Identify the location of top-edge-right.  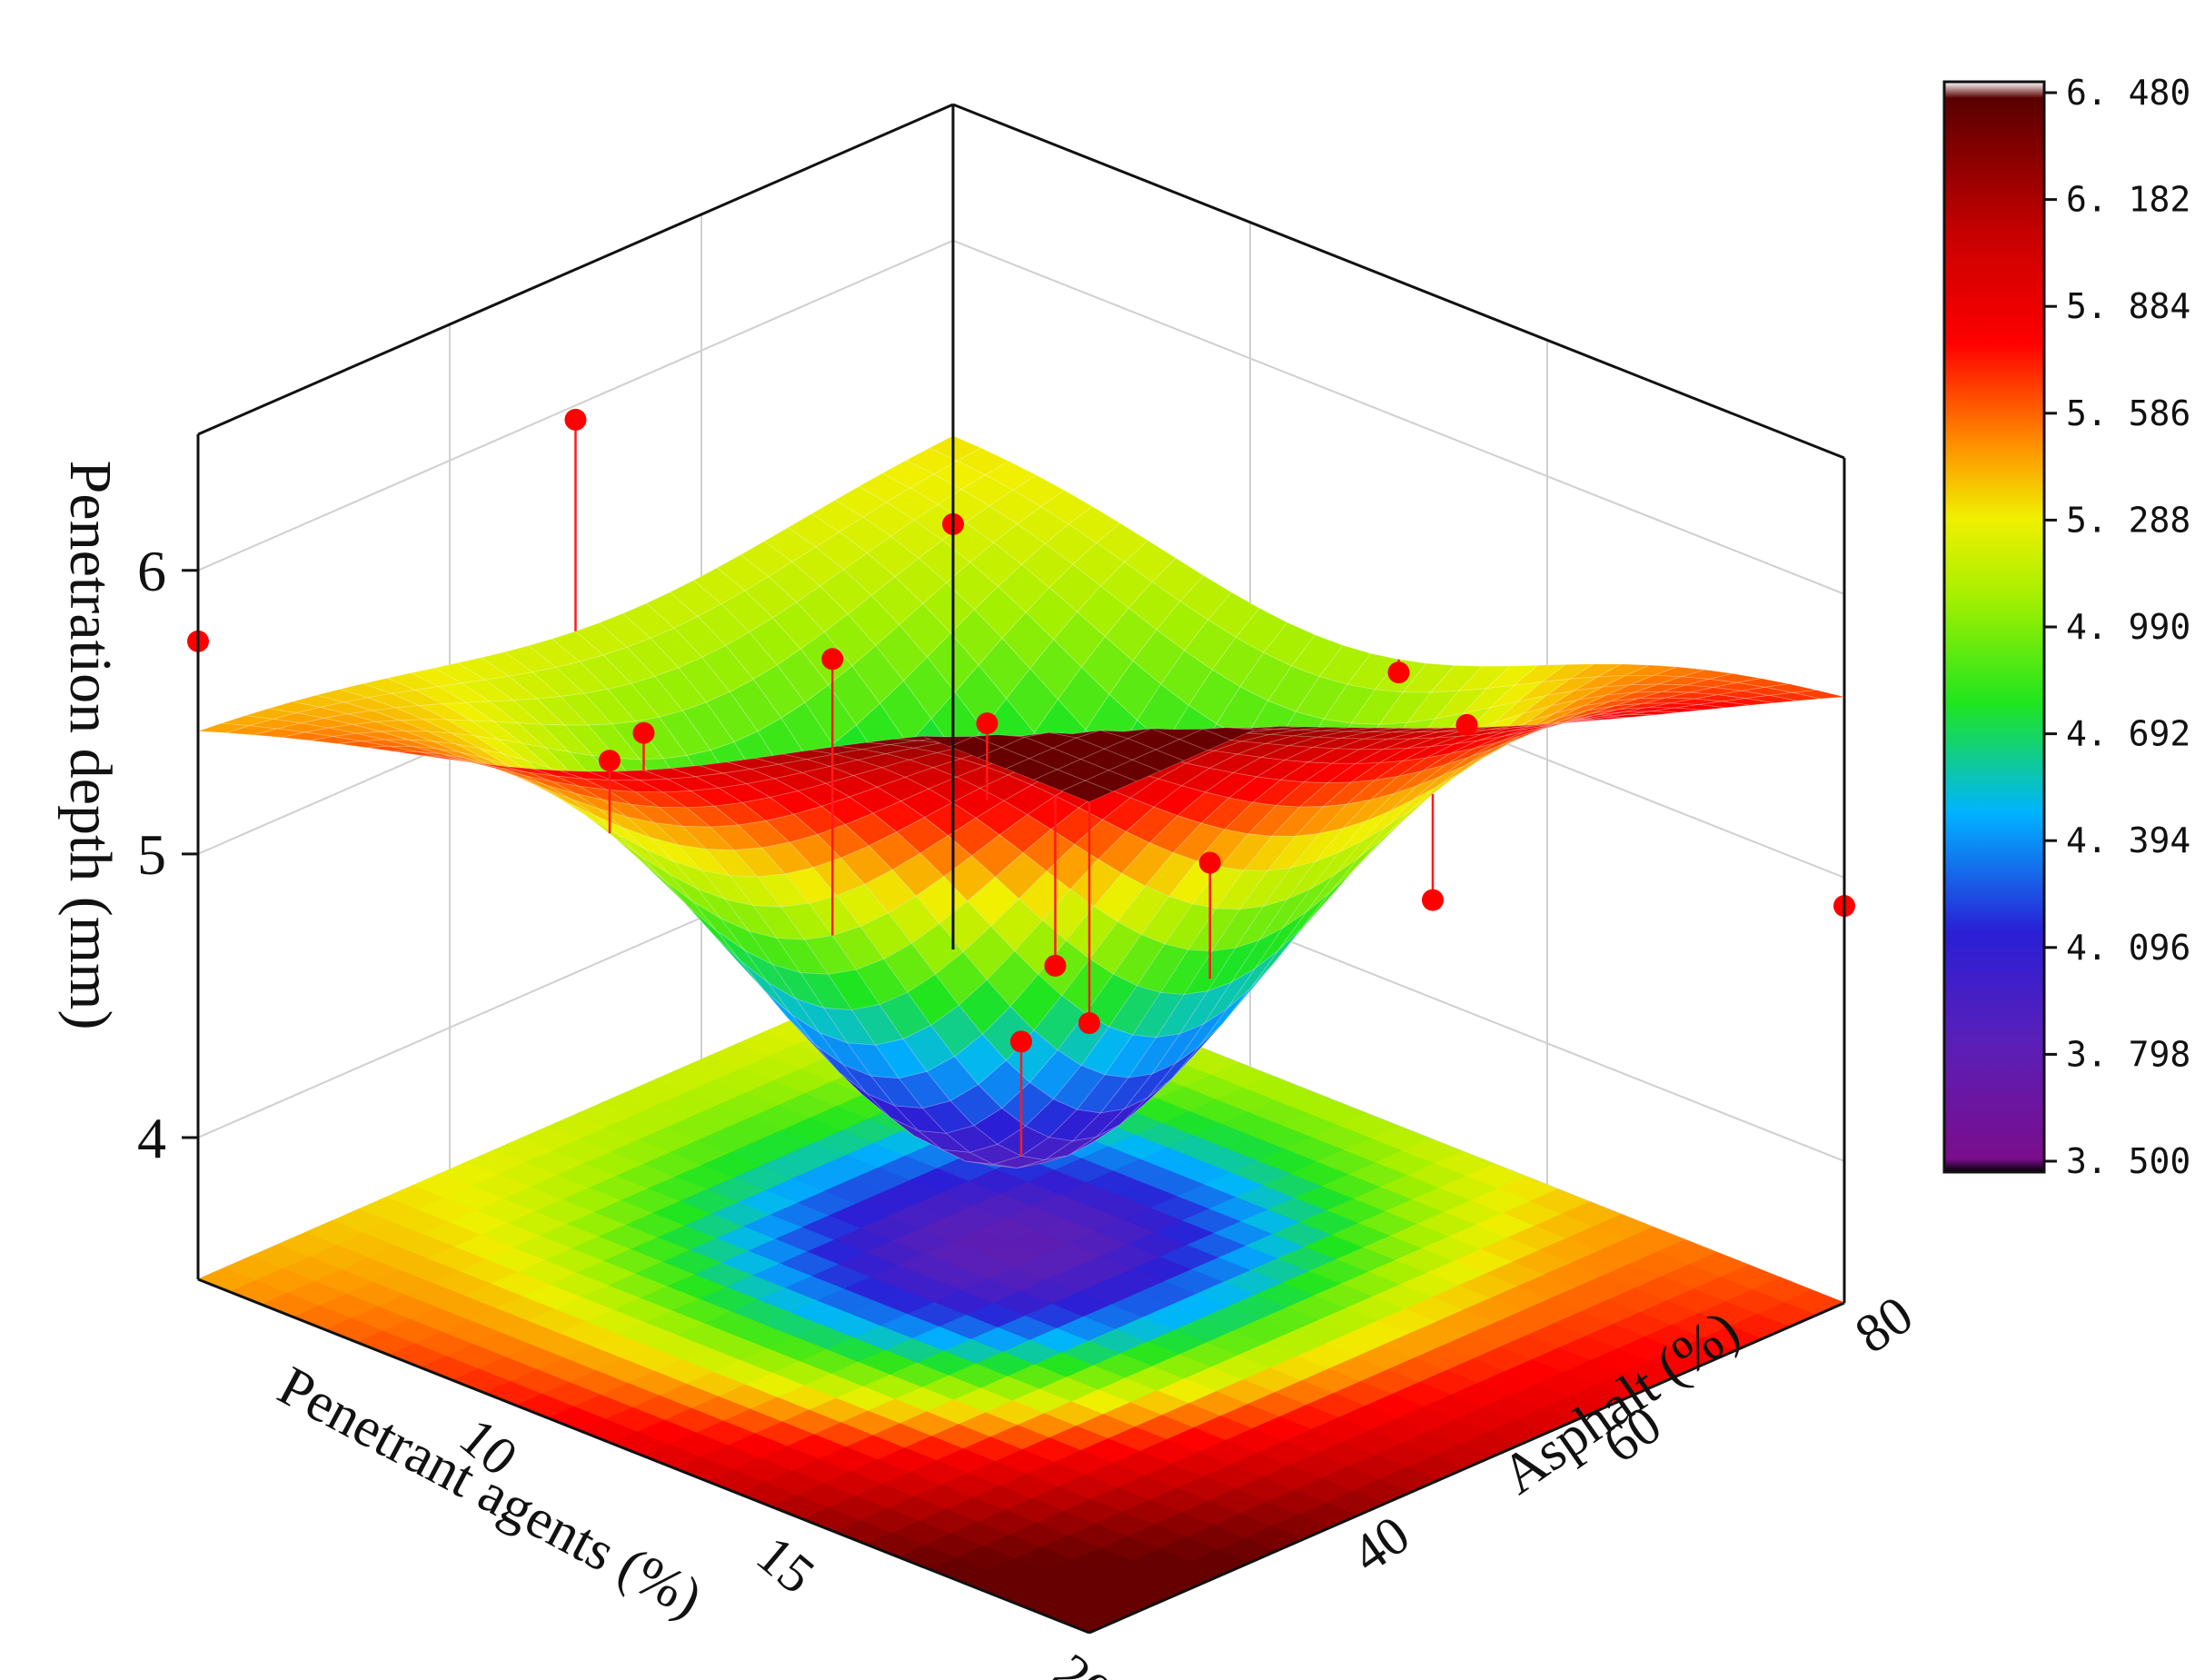
(1398, 282).